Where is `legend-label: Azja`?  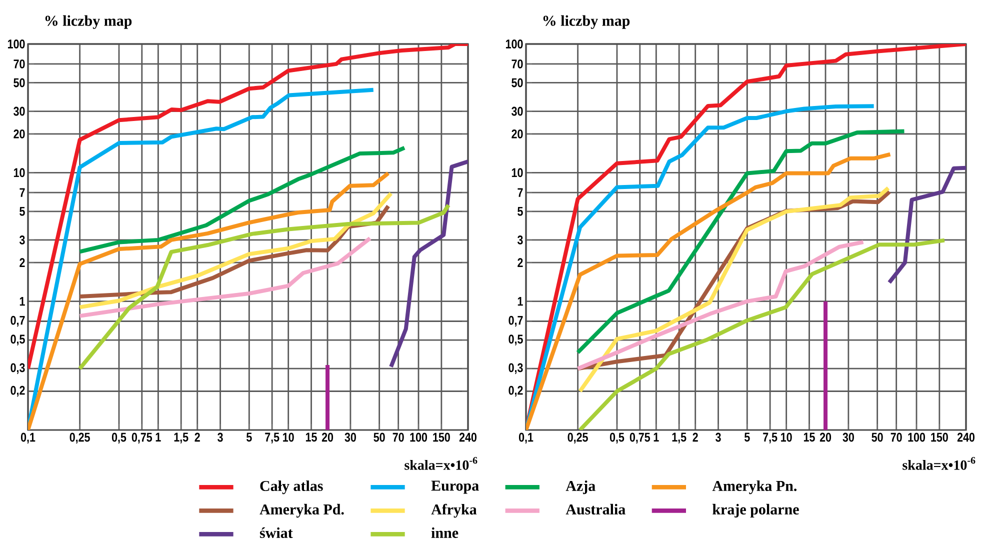 legend-label: Azja is located at coordinates (581, 487).